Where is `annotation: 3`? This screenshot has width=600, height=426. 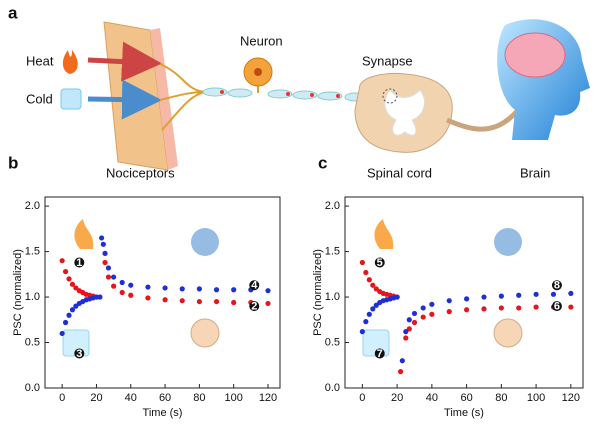
annotation: 3 is located at coordinates (79, 354).